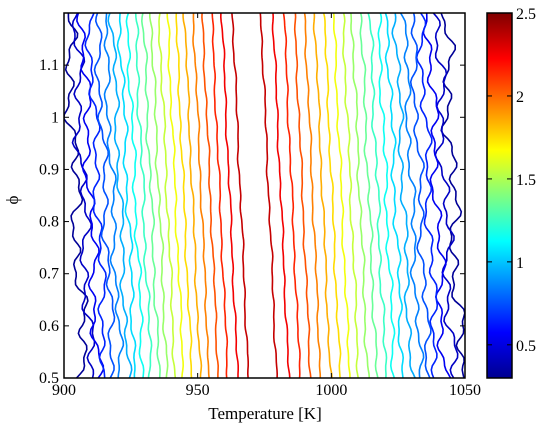 This screenshot has height=429, width=540. I want to click on contour-line-right-1.85, so click(322, 195).